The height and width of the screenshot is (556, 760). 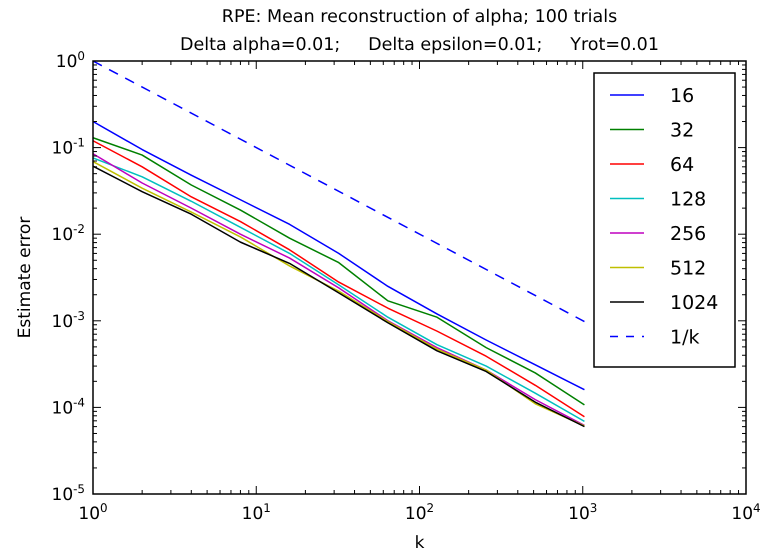 I want to click on chart-title: RPE: Mean reconstruction of alpha; 100 trials, so click(x=420, y=17).